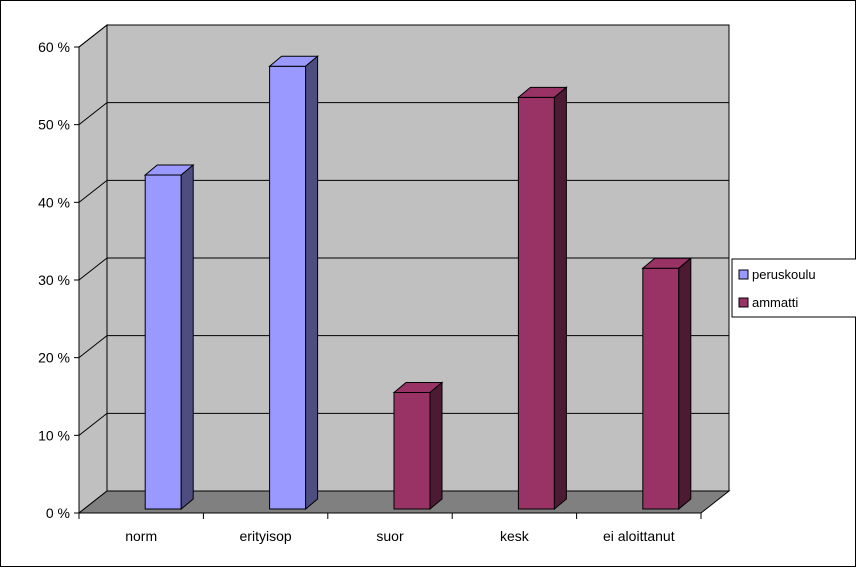 The image size is (856, 572). Describe the element at coordinates (54, 47) in the screenshot. I see `y-tick-label: 60 %` at that location.